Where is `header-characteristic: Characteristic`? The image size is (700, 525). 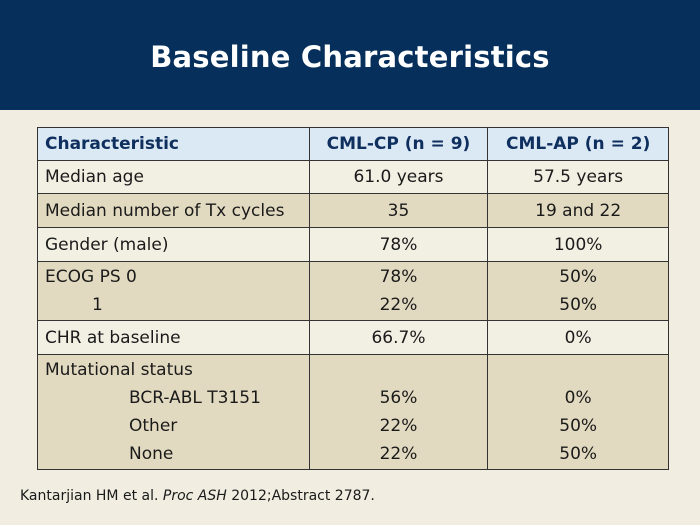 header-characteristic: Characteristic is located at coordinates (173, 144).